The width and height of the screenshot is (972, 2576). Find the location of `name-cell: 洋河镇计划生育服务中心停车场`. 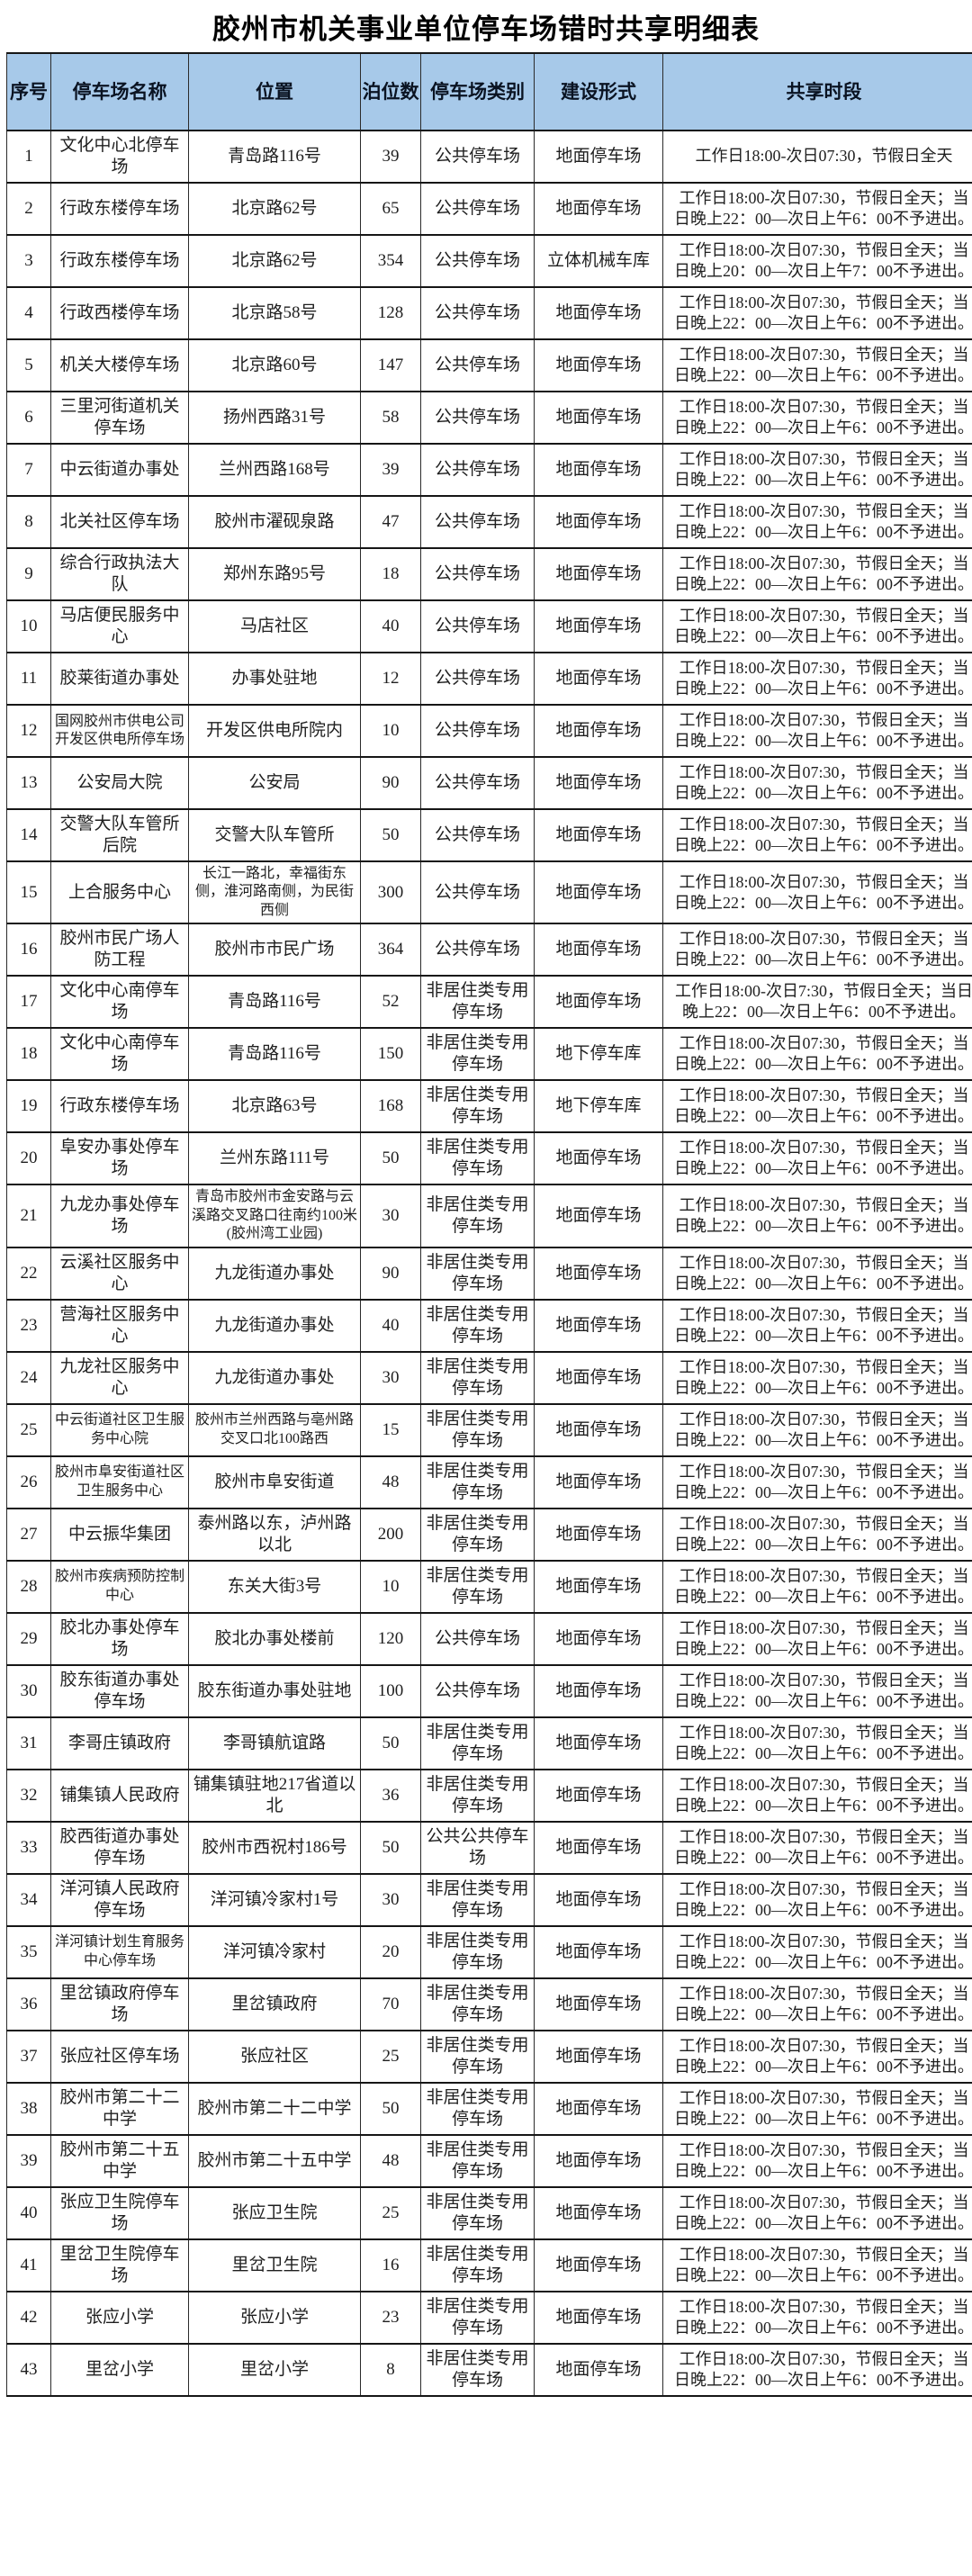

name-cell: 洋河镇计划生育服务中心停车场 is located at coordinates (119, 1952).